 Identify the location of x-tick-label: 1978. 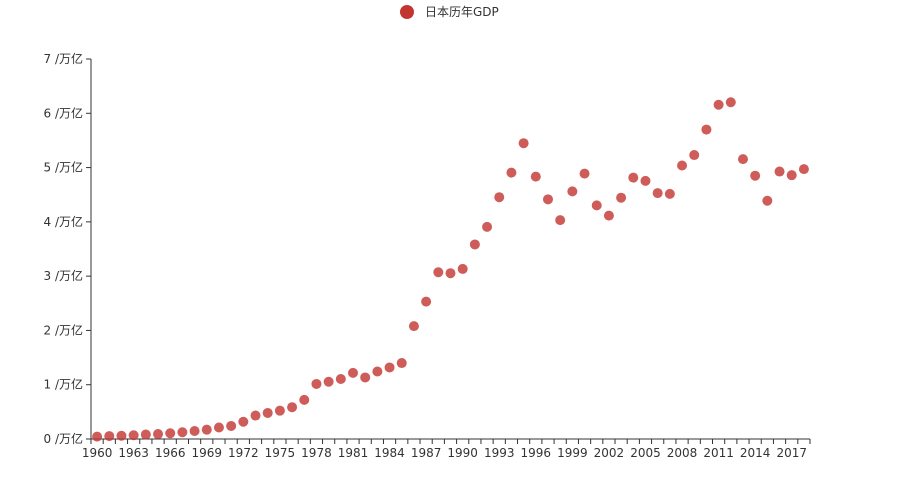
(316, 453).